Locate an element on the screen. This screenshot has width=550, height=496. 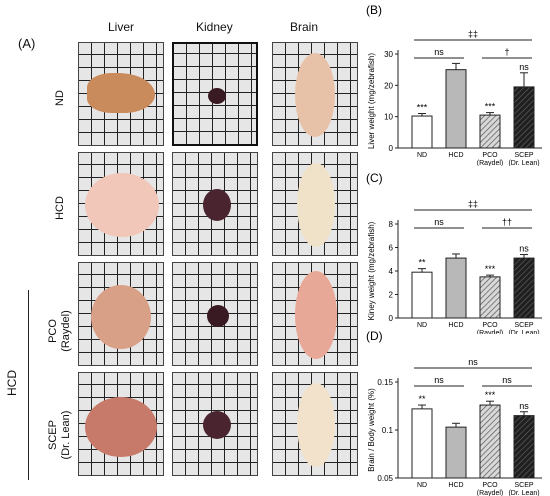
image-scep-liver is located at coordinates (121, 424).